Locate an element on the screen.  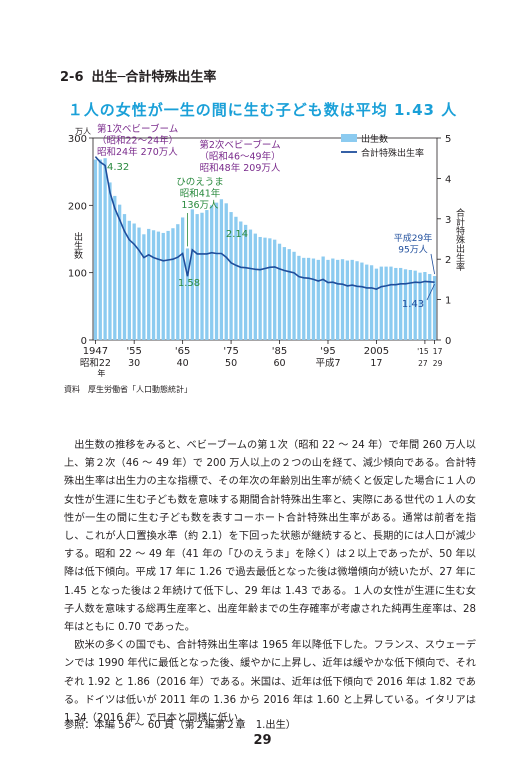
bar-birth-2013 is located at coordinates (415, 305).